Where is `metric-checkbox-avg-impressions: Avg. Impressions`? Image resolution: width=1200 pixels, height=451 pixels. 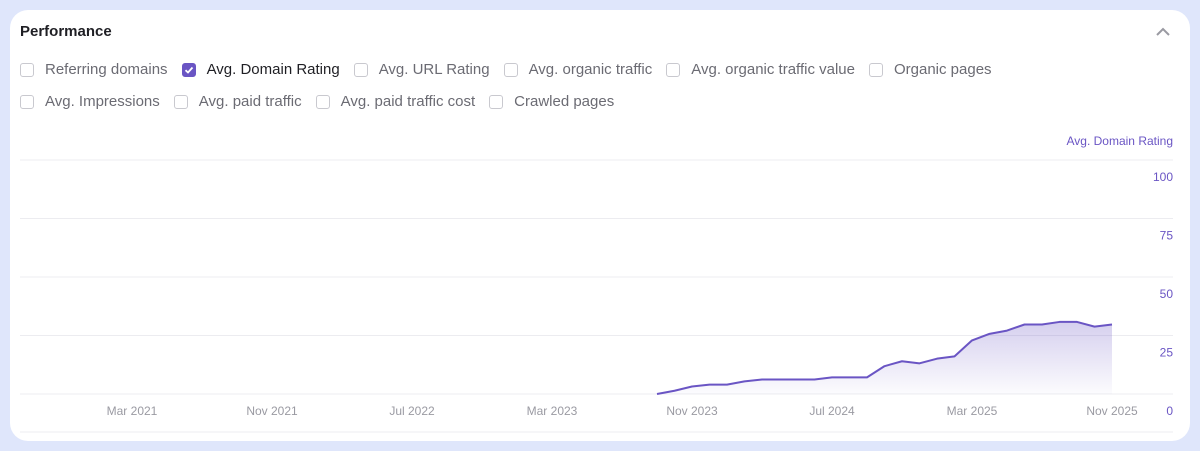
metric-checkbox-avg-impressions: Avg. Impressions is located at coordinates (90, 101).